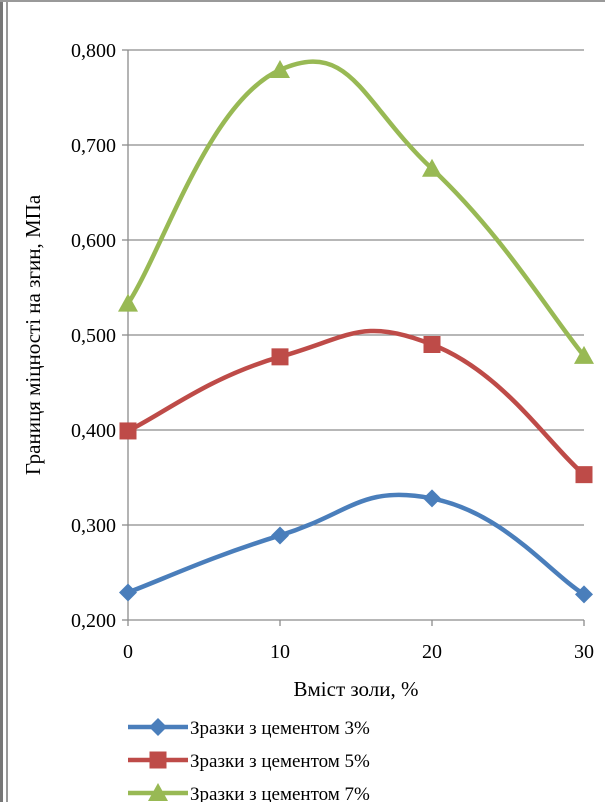 The width and height of the screenshot is (605, 807). Describe the element at coordinates (158, 792) in the screenshot. I see `legend-marker-triangle` at that location.